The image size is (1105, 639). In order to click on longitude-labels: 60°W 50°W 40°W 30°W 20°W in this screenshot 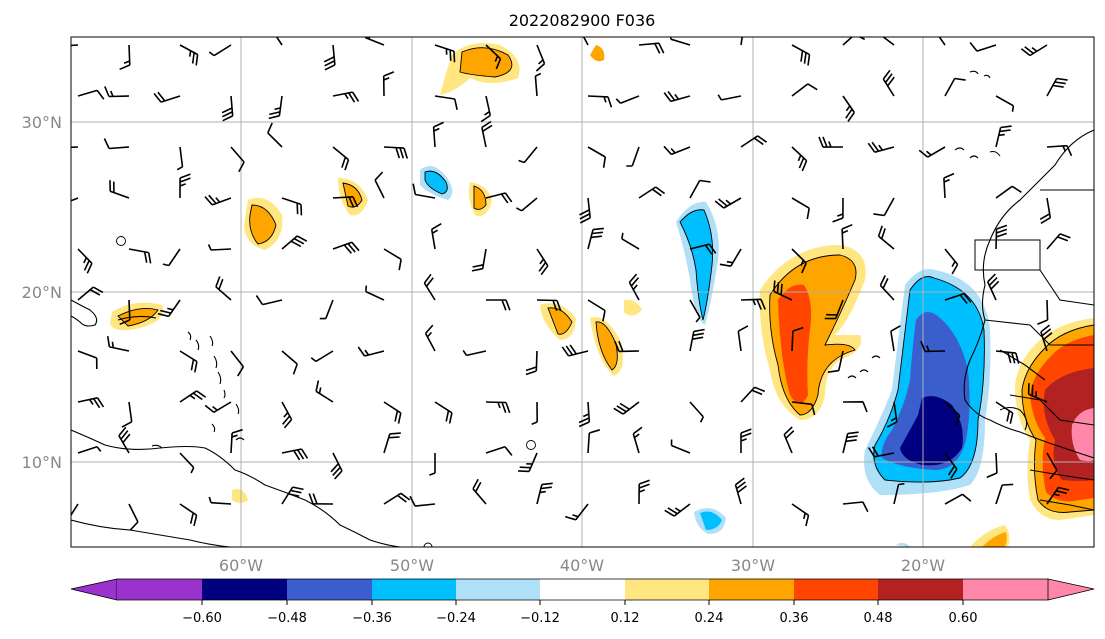, I will do `click(582, 565)`.